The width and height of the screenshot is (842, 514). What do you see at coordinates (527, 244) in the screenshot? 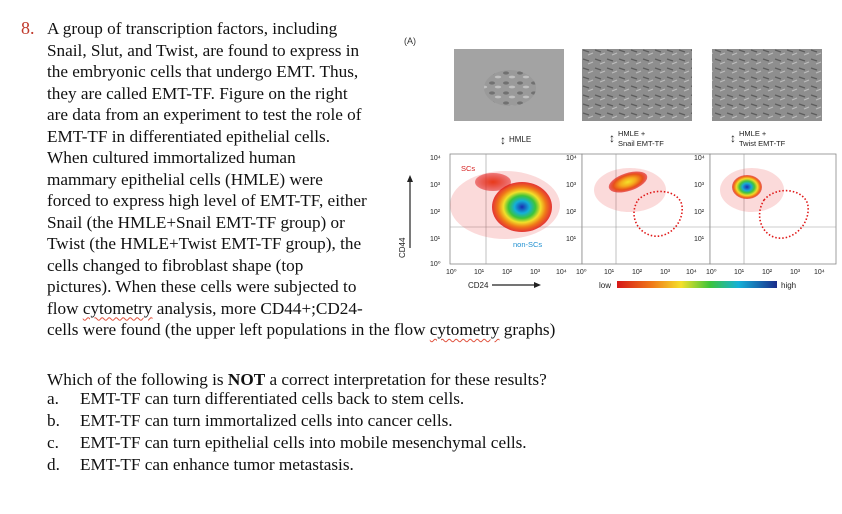
I see `nonscs-label: non-SCs` at bounding box center [527, 244].